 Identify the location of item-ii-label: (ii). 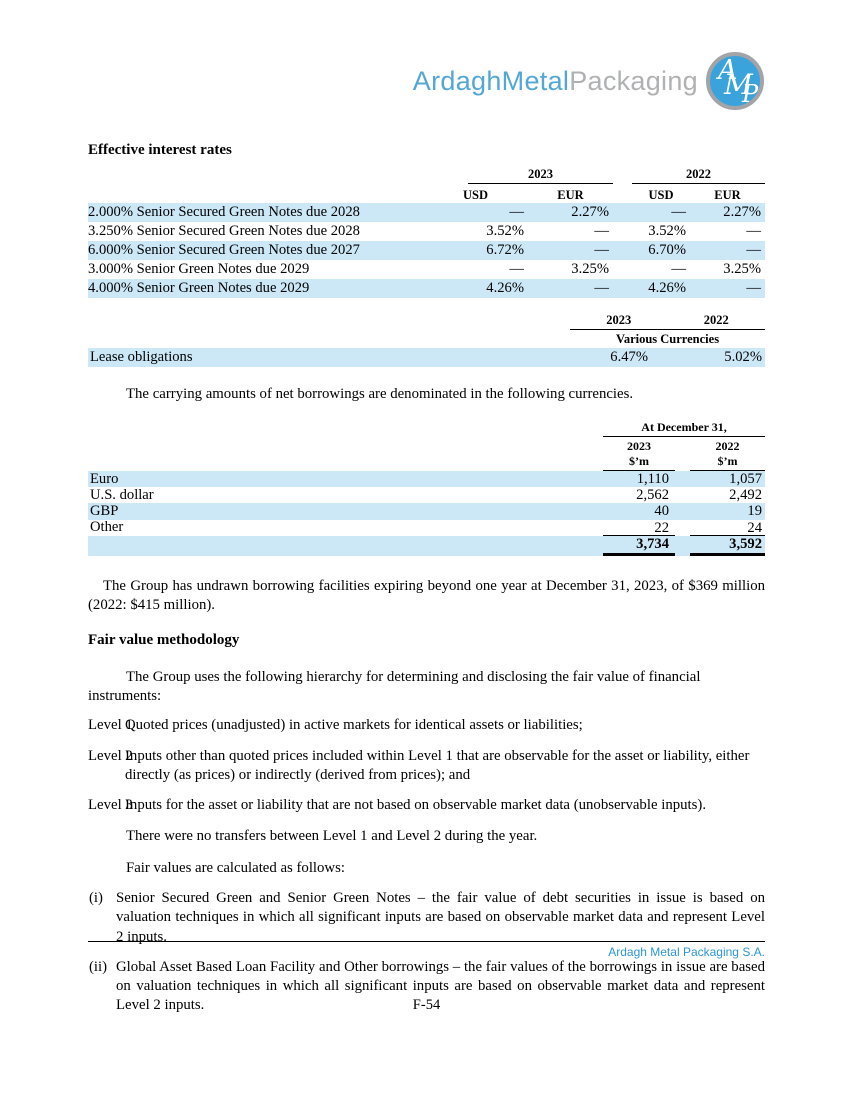
(98, 966).